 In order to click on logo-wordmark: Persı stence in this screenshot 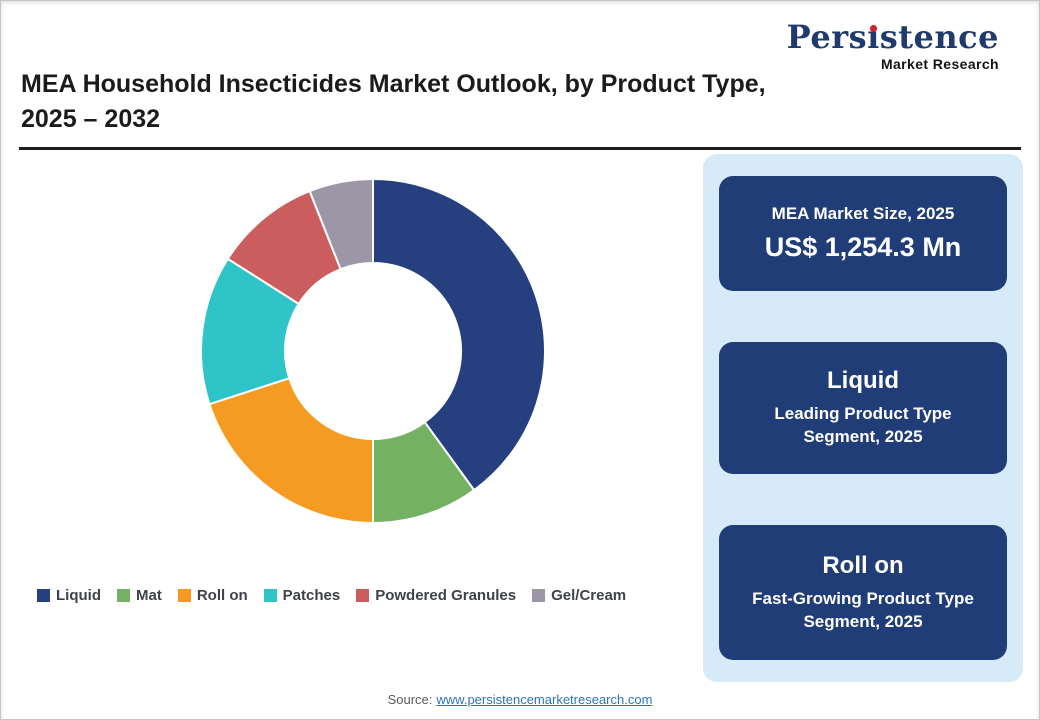, I will do `click(893, 37)`.